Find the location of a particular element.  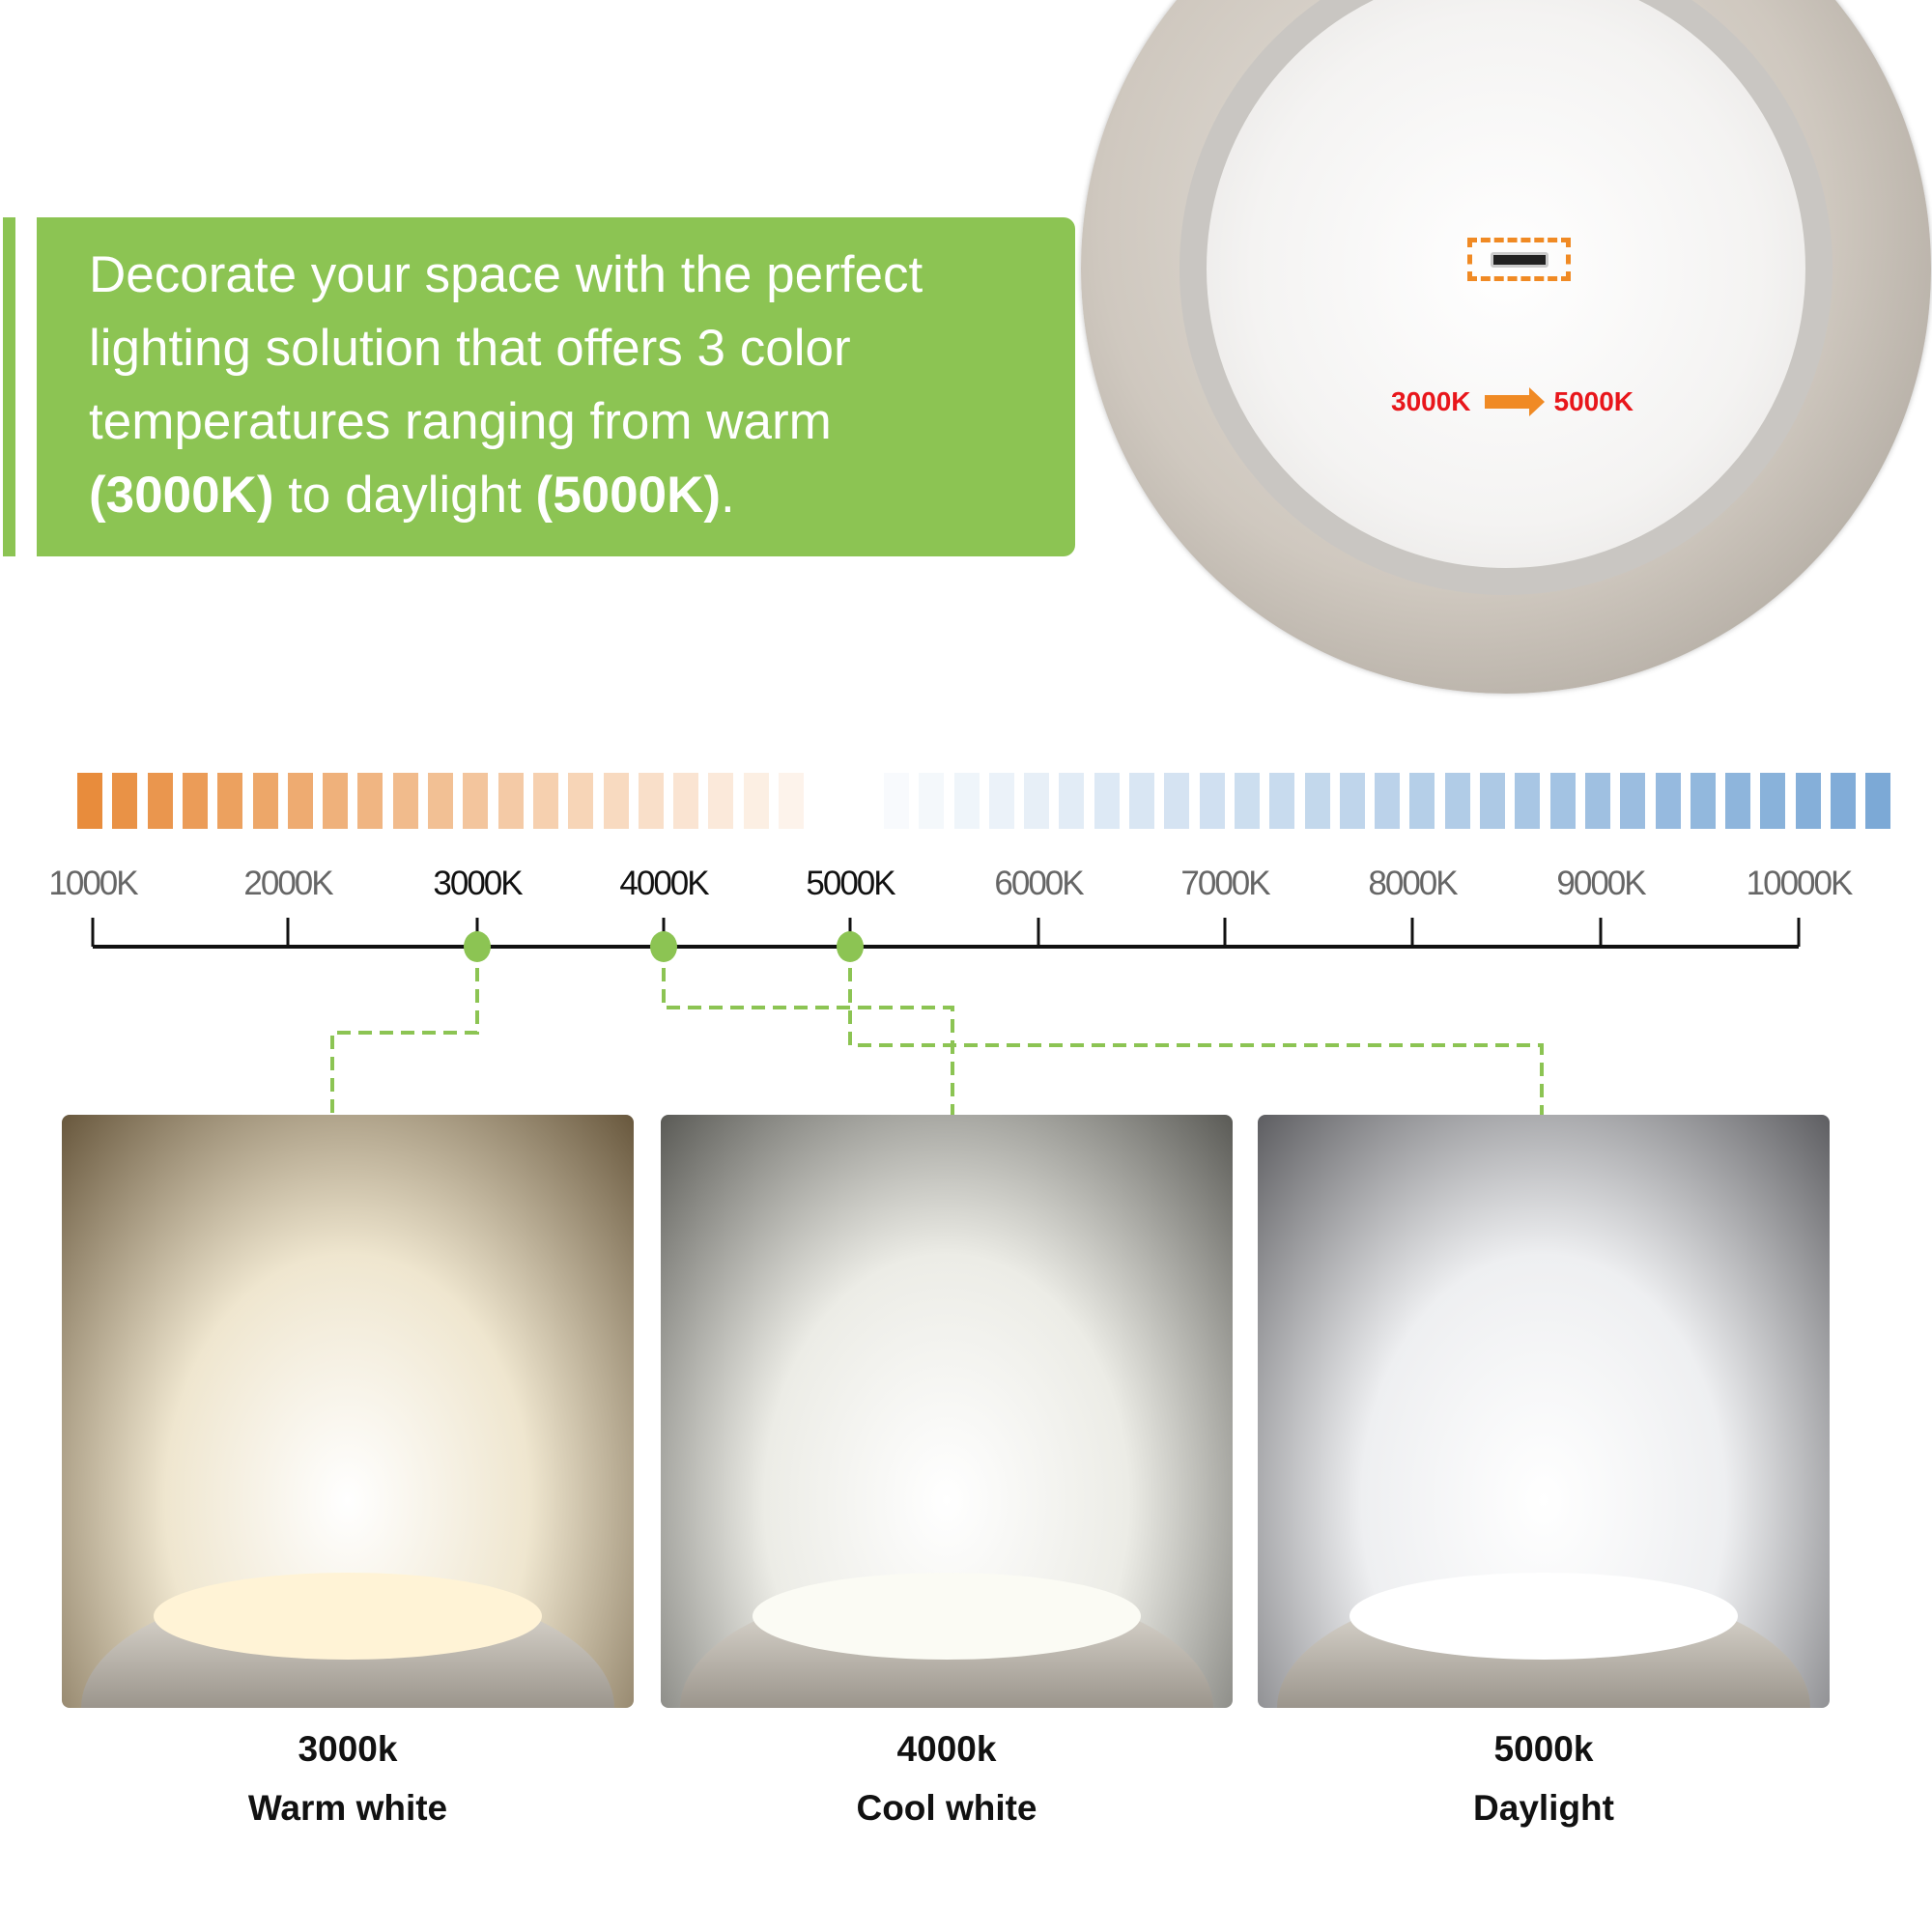

temperature-scale is located at coordinates (946, 1016).